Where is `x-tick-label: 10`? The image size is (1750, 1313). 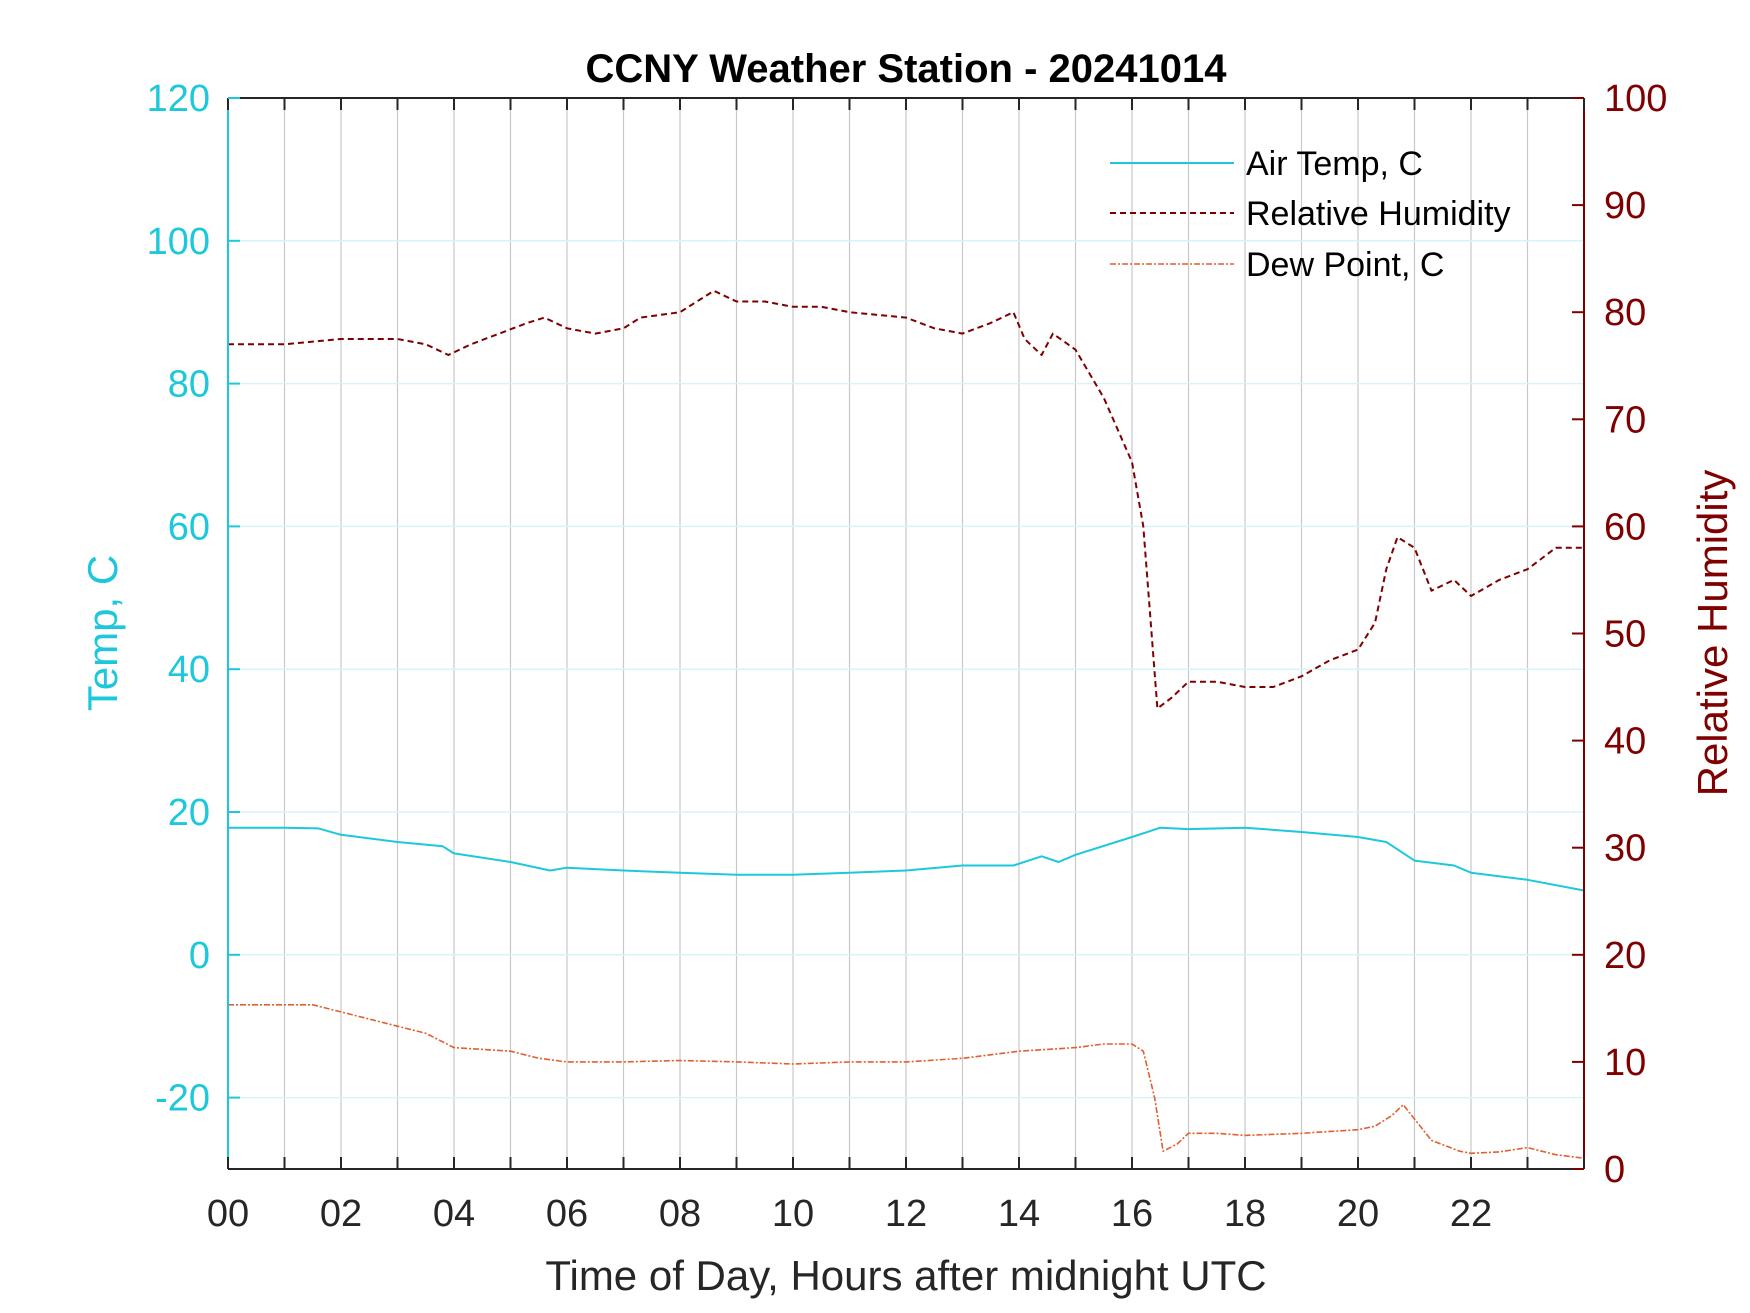
x-tick-label: 10 is located at coordinates (793, 1214).